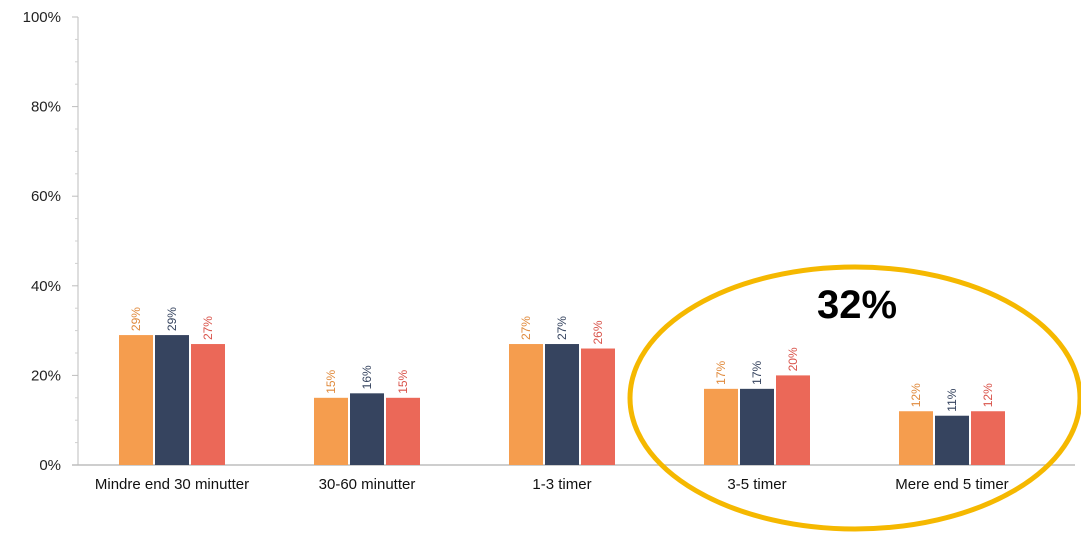 This screenshot has width=1081, height=535. Describe the element at coordinates (50, 465) in the screenshot. I see `y-tick-label: 0%` at that location.